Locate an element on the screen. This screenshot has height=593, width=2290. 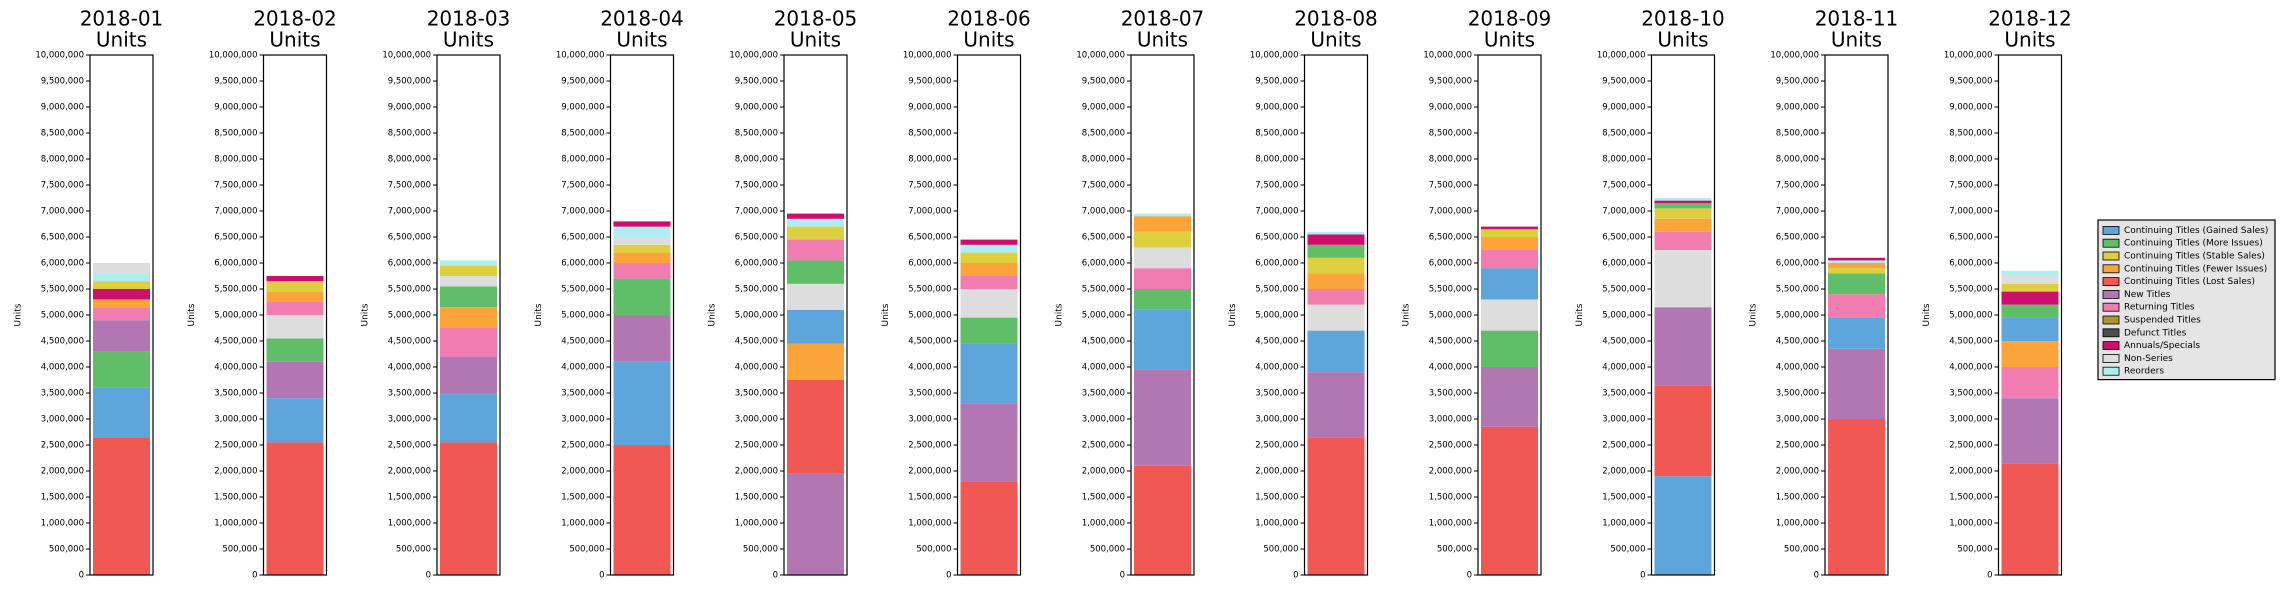
legend-label: Continuing Titles (Gained Sales) is located at coordinates (2196, 231).